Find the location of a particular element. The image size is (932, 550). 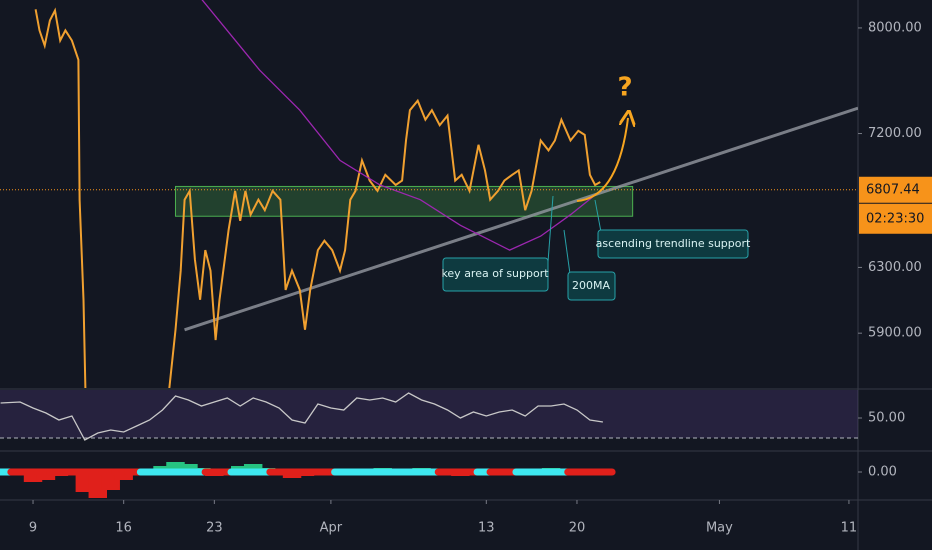

y-tick-label: 50.00 is located at coordinates (886, 418).